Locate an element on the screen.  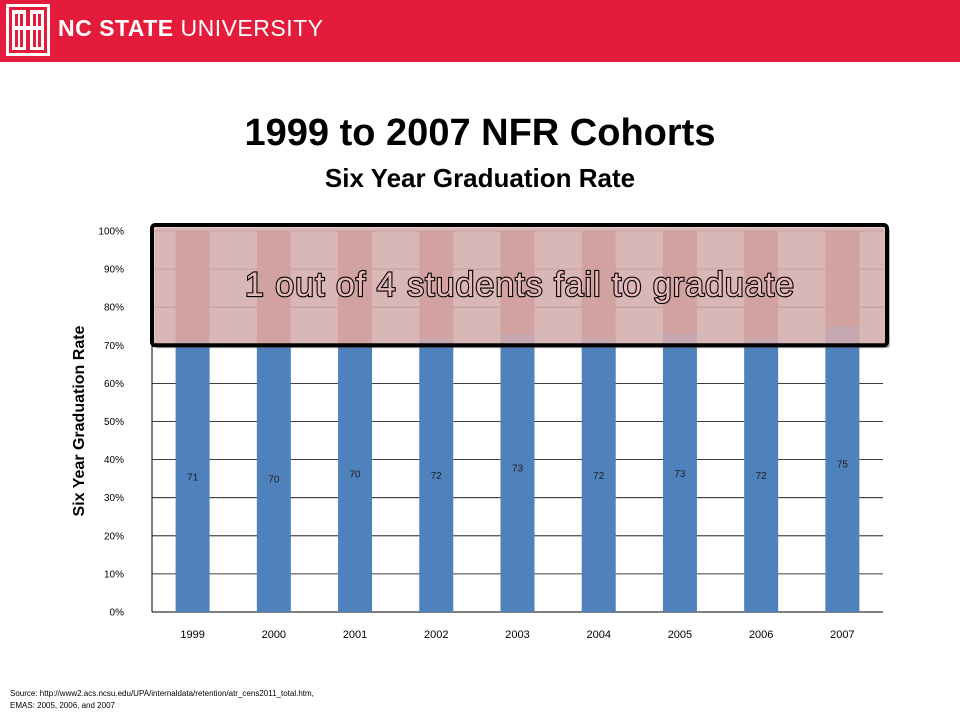
y-tick-label: 10% is located at coordinates (114, 574).